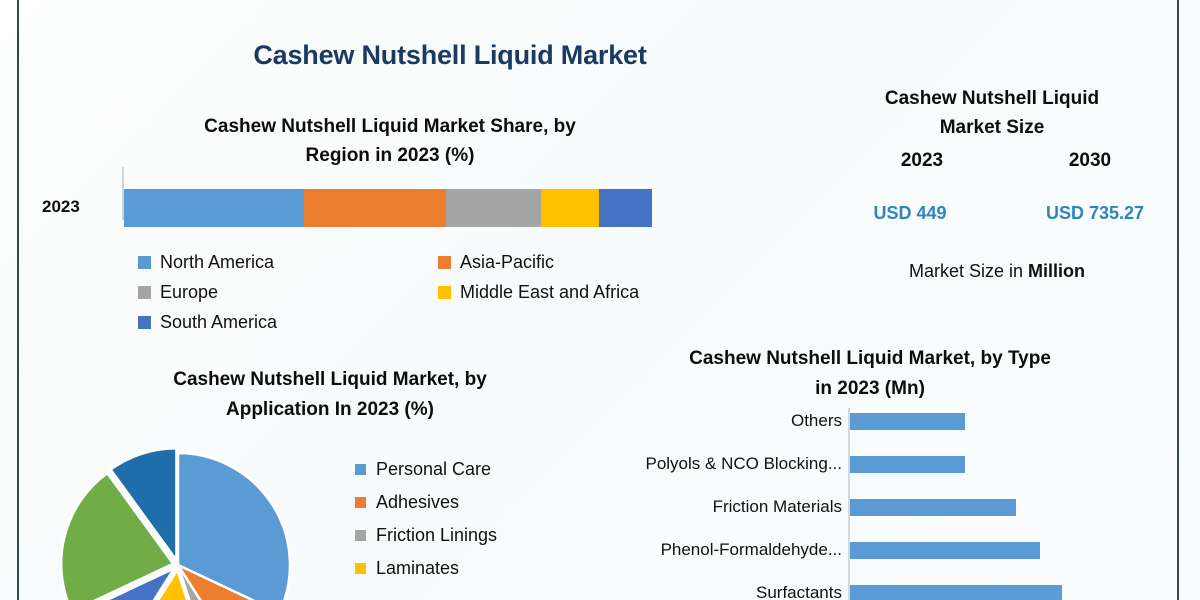 Image resolution: width=1200 pixels, height=600 pixels. Describe the element at coordinates (450, 55) in the screenshot. I see `page-title: Cashew Nutshell Liquid Market` at that location.